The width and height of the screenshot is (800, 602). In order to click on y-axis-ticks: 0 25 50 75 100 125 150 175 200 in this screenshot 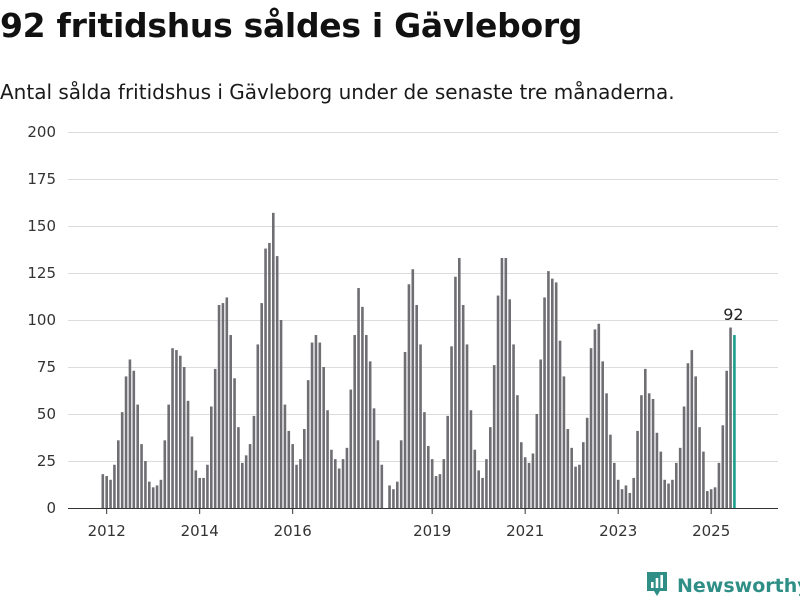, I will do `click(41, 320)`.